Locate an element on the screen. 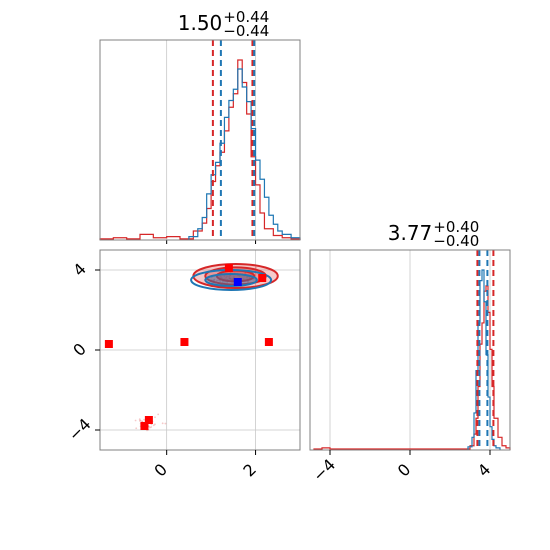 The image size is (550, 550). markers-bottom-left is located at coordinates (188, 347).